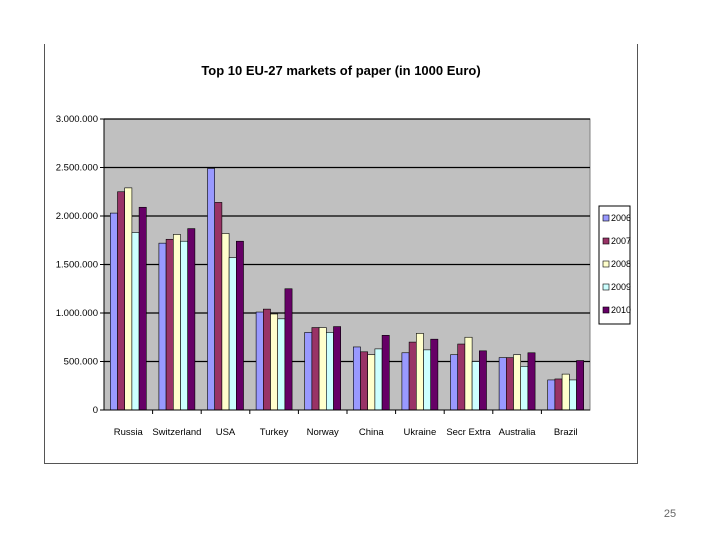  What do you see at coordinates (621, 241) in the screenshot?
I see `legend-label: 2007` at bounding box center [621, 241].